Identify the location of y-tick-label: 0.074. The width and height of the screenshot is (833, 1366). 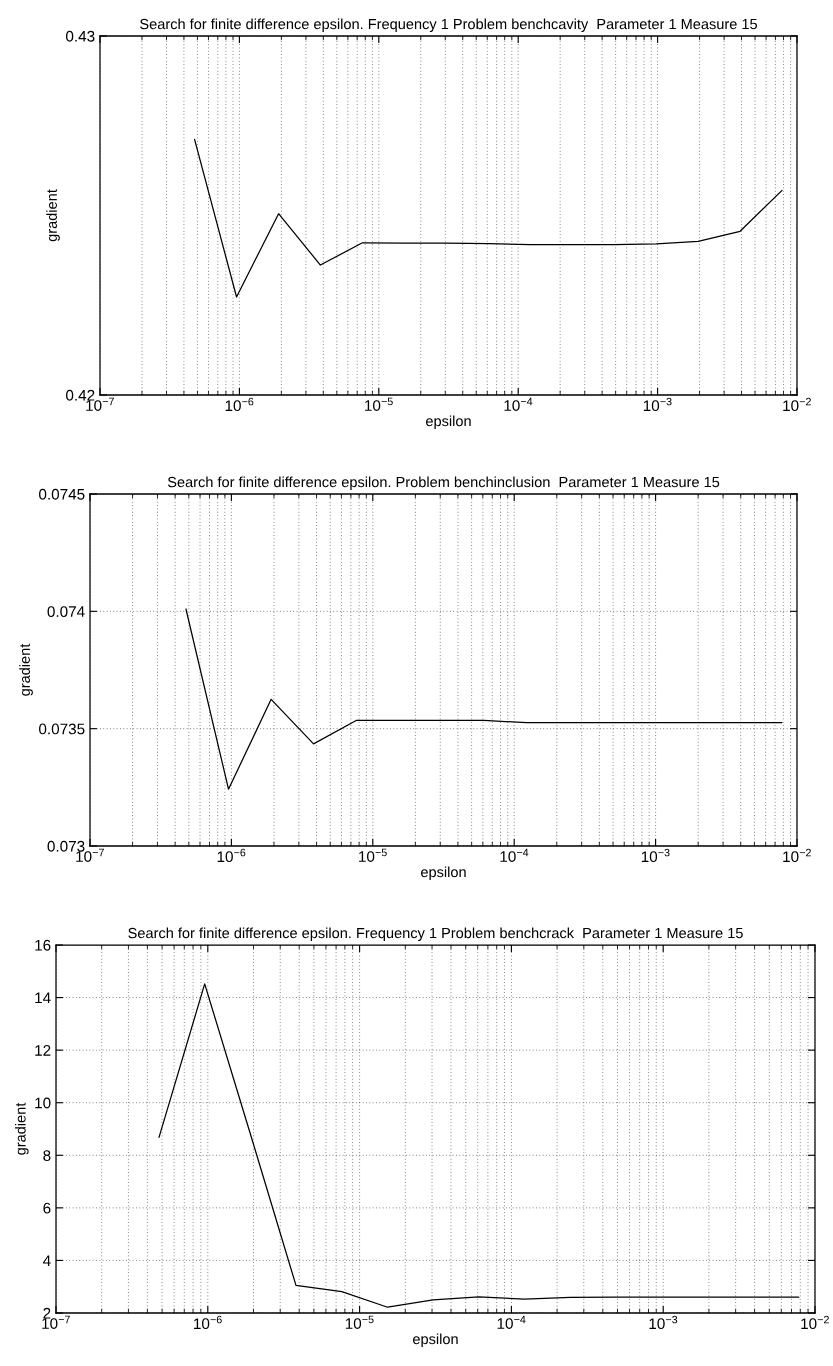
(66, 612).